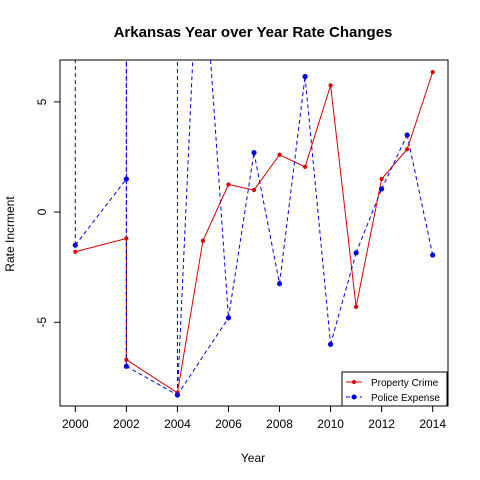 The image size is (480, 480). Describe the element at coordinates (75, 424) in the screenshot. I see `x-tick-label-2000: 2000` at that location.